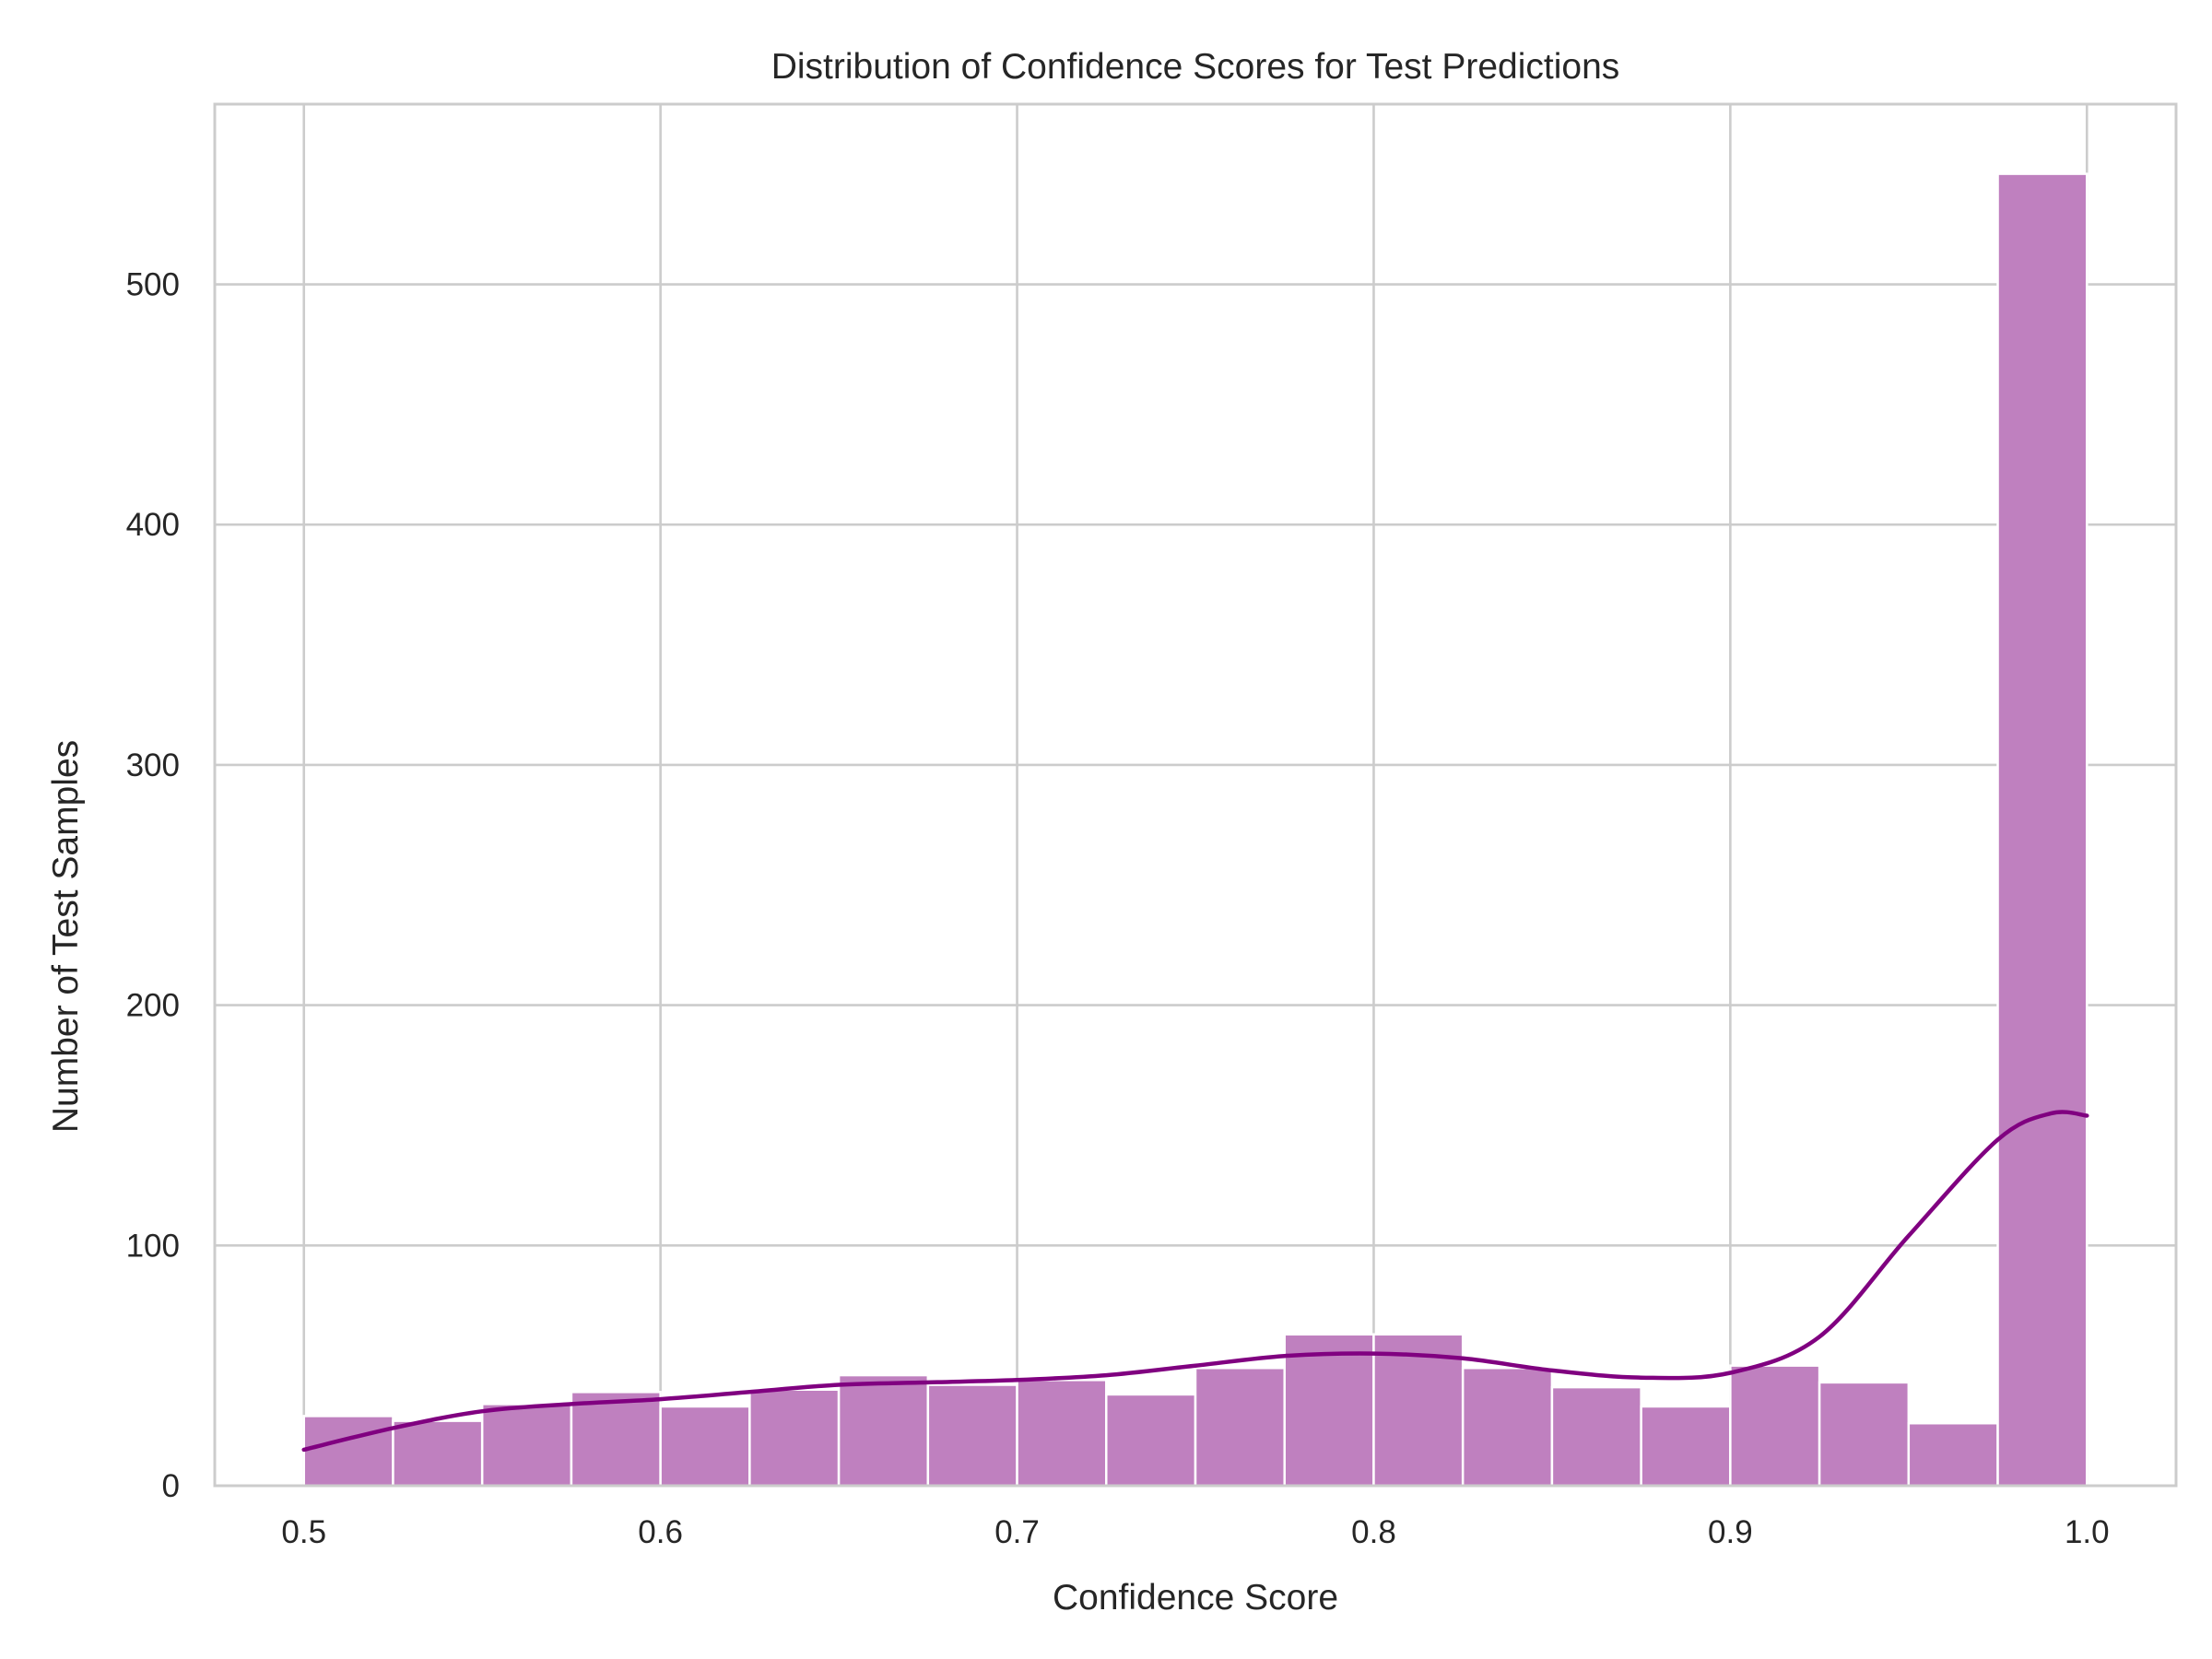 This screenshot has width=2212, height=1659. Describe the element at coordinates (153, 525) in the screenshot. I see `y-tick-label-4: 400` at that location.